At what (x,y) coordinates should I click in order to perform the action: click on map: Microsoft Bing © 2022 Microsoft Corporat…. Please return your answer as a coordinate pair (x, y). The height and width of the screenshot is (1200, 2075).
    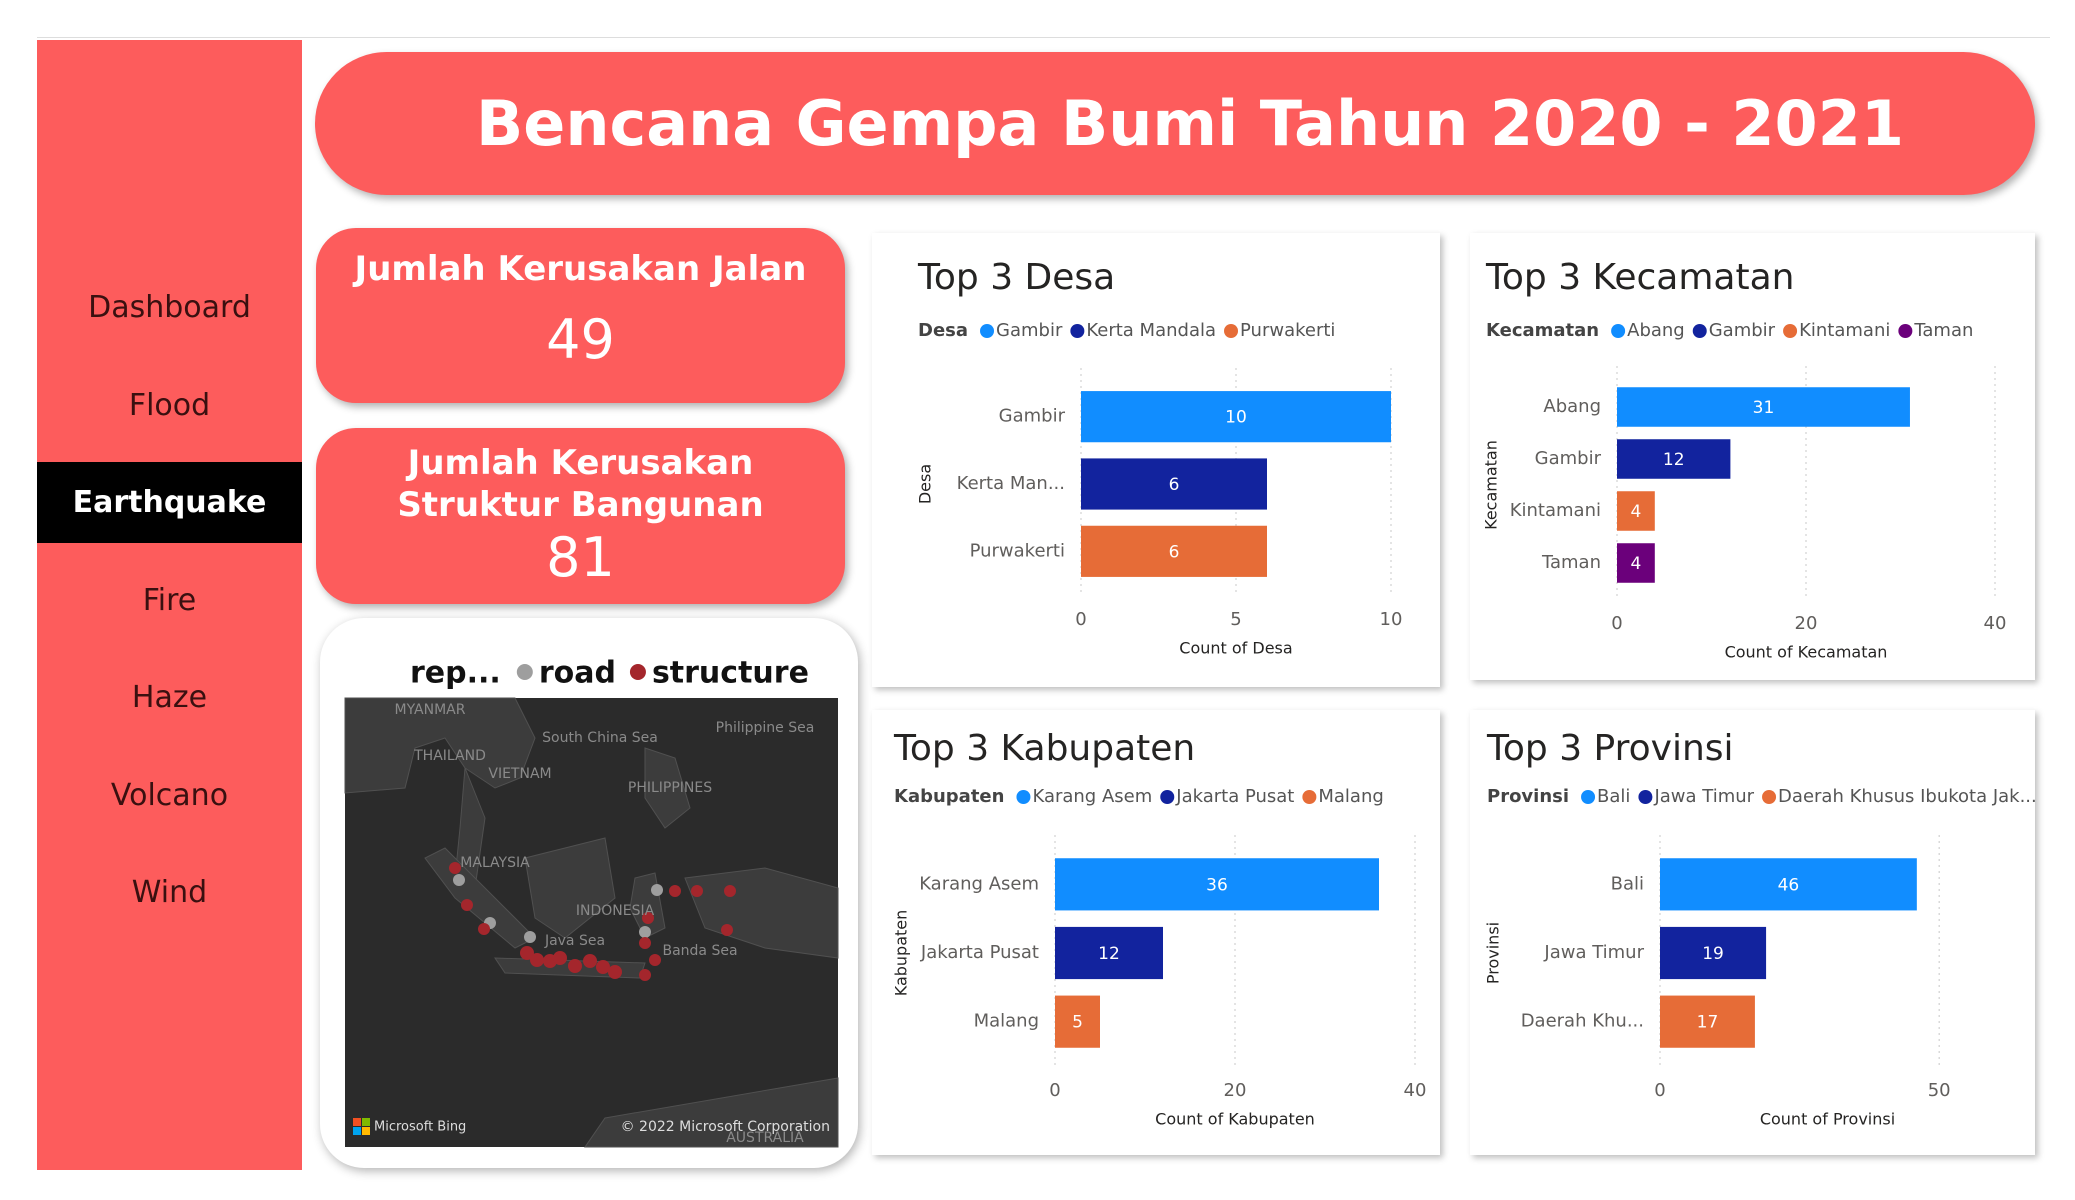
    Looking at the image, I should click on (591, 922).